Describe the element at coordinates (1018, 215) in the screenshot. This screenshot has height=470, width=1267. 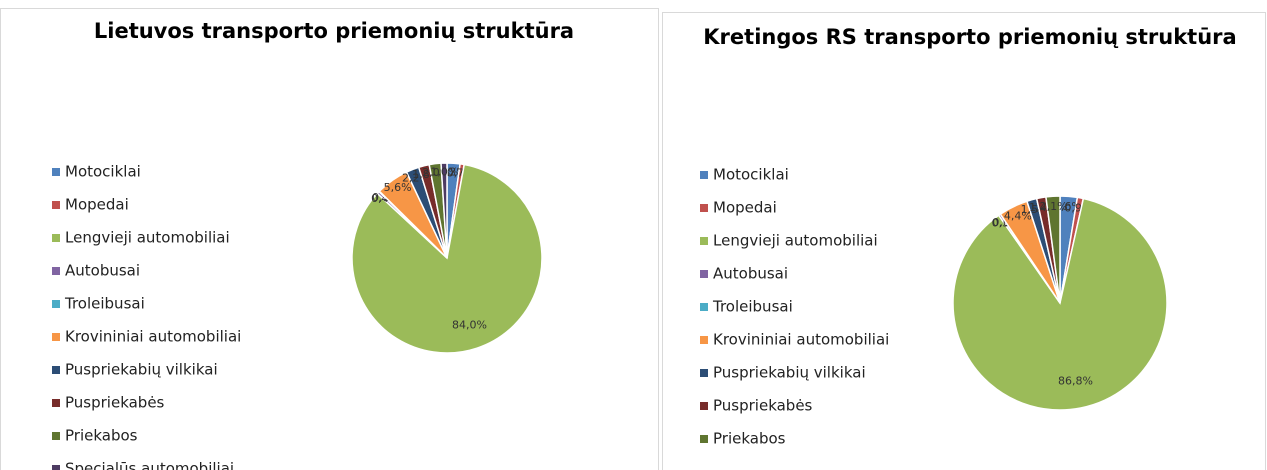
I see `data-label: 4,4%` at that location.